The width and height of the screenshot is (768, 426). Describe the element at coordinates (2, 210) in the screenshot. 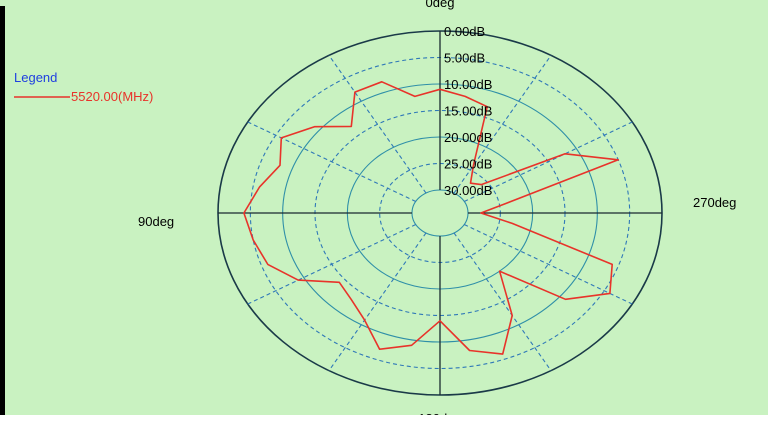

I see `window-edge` at that location.